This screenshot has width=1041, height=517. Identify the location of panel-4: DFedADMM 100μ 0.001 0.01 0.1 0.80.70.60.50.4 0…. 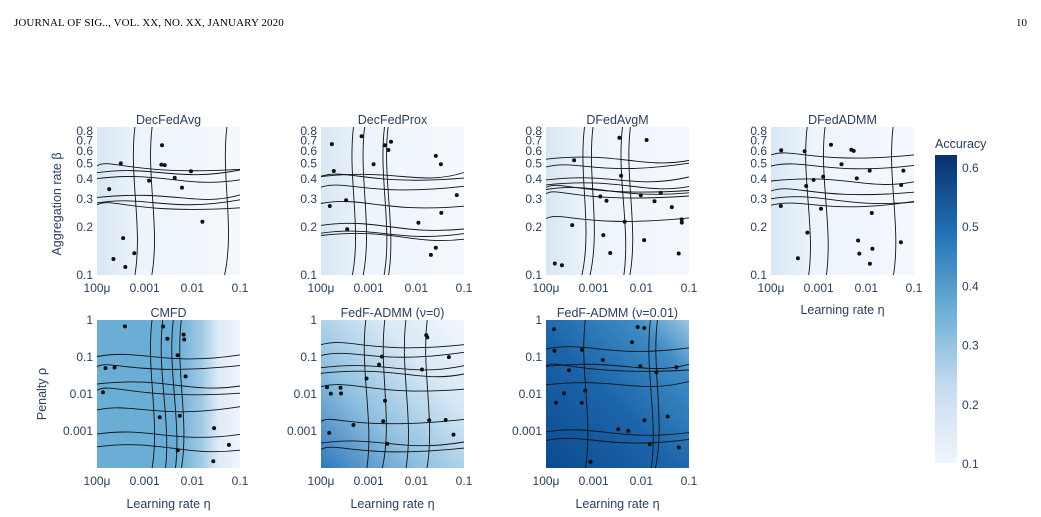
(836, 204).